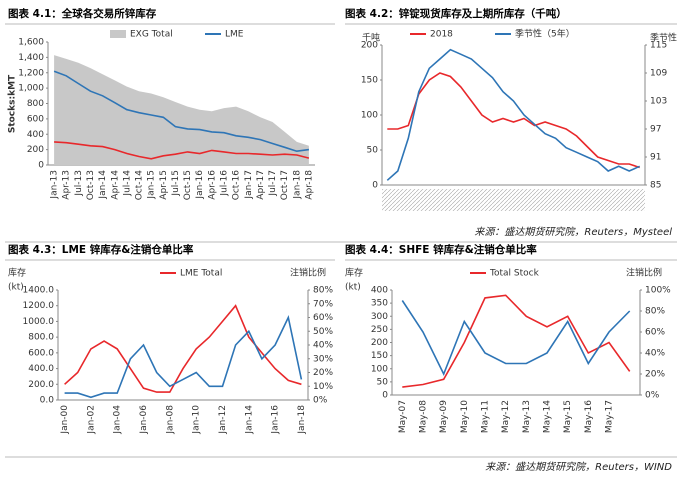 This screenshot has height=477, width=682. I want to click on chart-title: 图表 4.2：锌锭现货库存及上期所库存（千吨）, so click(456, 13).